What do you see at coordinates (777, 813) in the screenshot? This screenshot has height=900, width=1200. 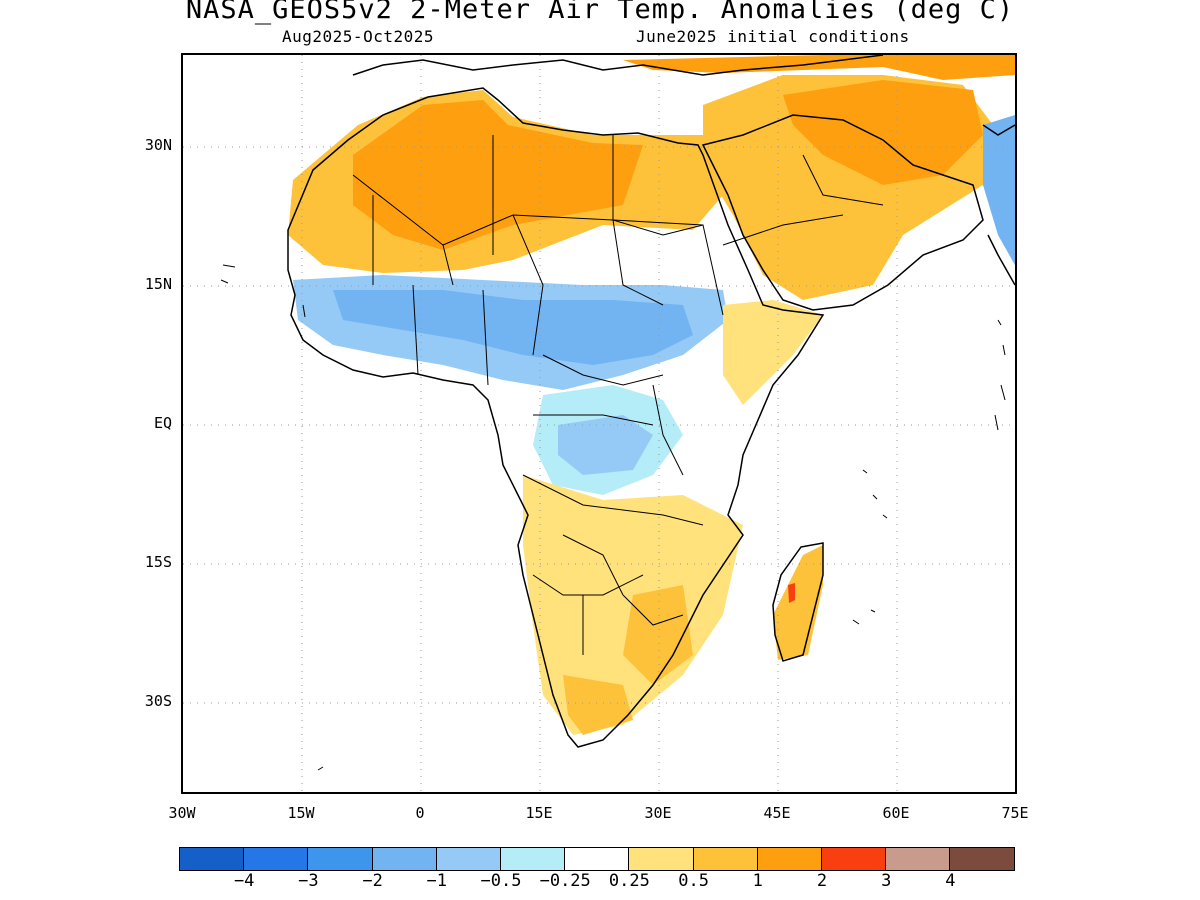 I see `lon-label-45e: 45E` at bounding box center [777, 813].